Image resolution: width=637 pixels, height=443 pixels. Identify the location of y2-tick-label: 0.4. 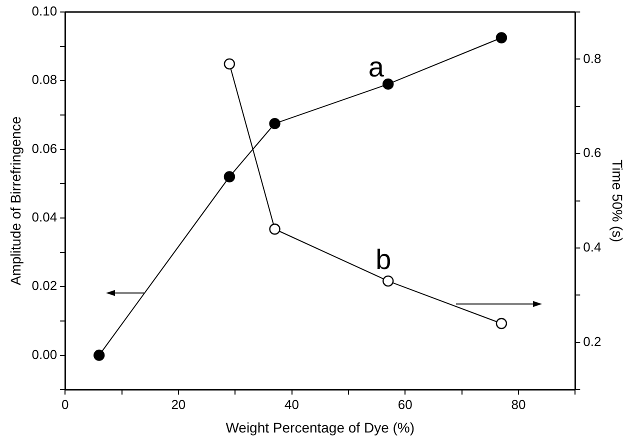
(592, 247).